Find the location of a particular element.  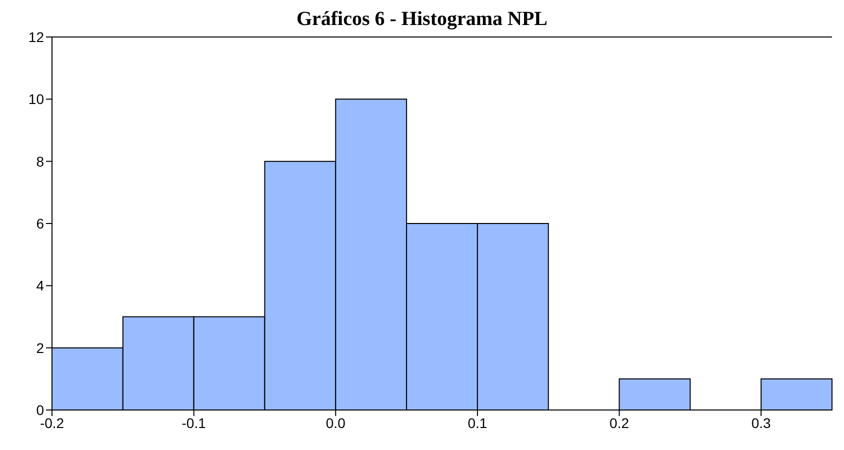

y-tick-label: 2 is located at coordinates (40, 348).